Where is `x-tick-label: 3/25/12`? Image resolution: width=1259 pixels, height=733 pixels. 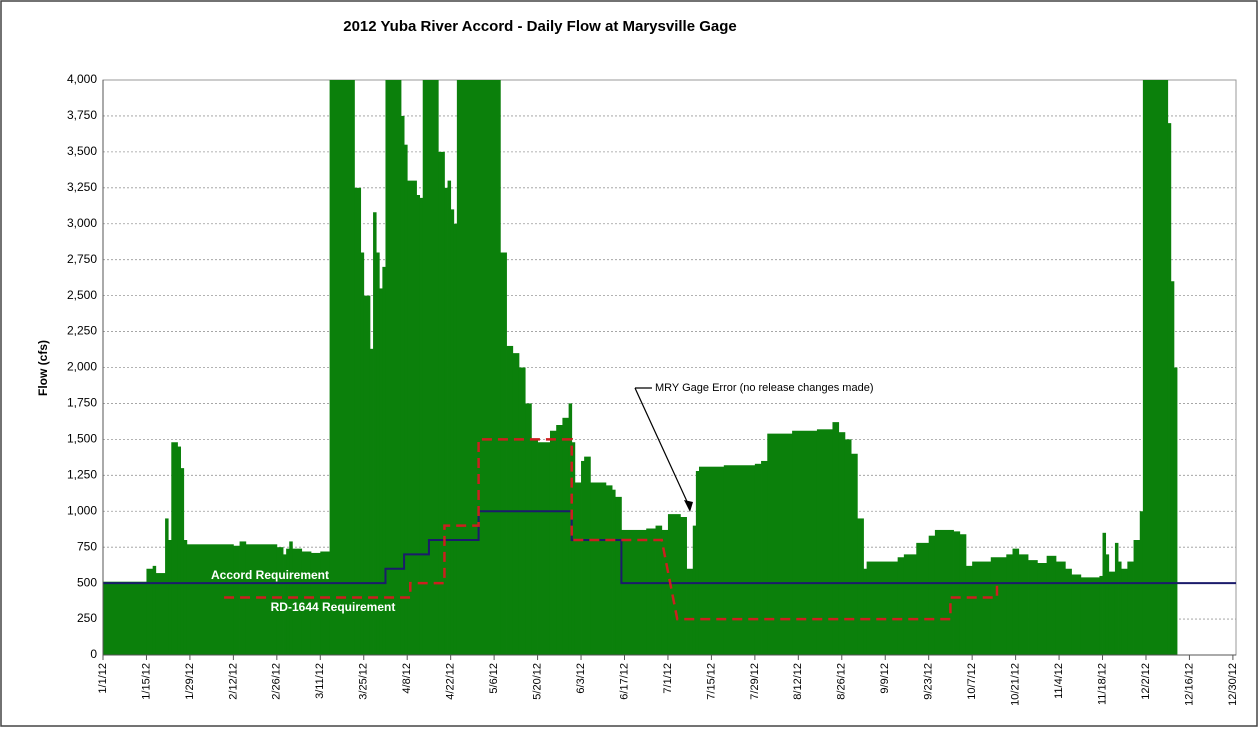 x-tick-label: 3/25/12 is located at coordinates (364, 681).